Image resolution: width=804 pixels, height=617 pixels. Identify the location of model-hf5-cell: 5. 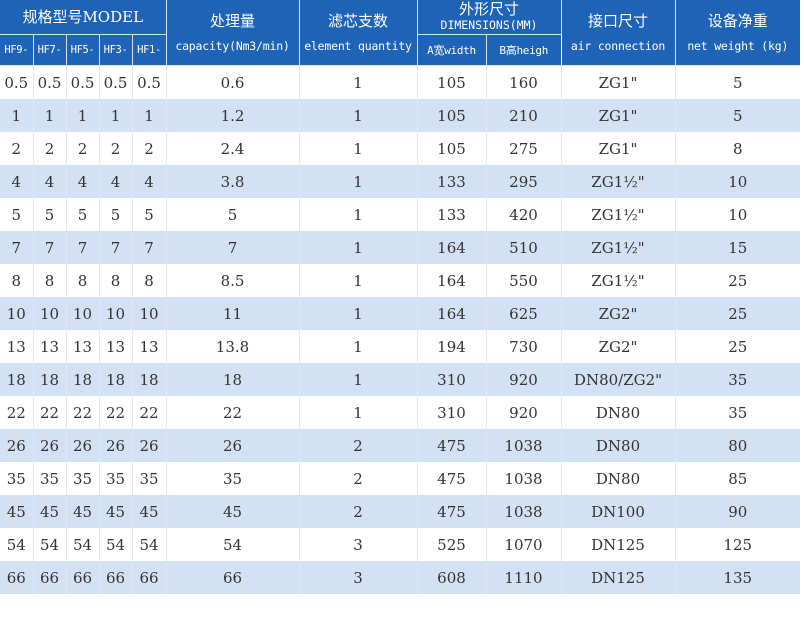
(83, 214).